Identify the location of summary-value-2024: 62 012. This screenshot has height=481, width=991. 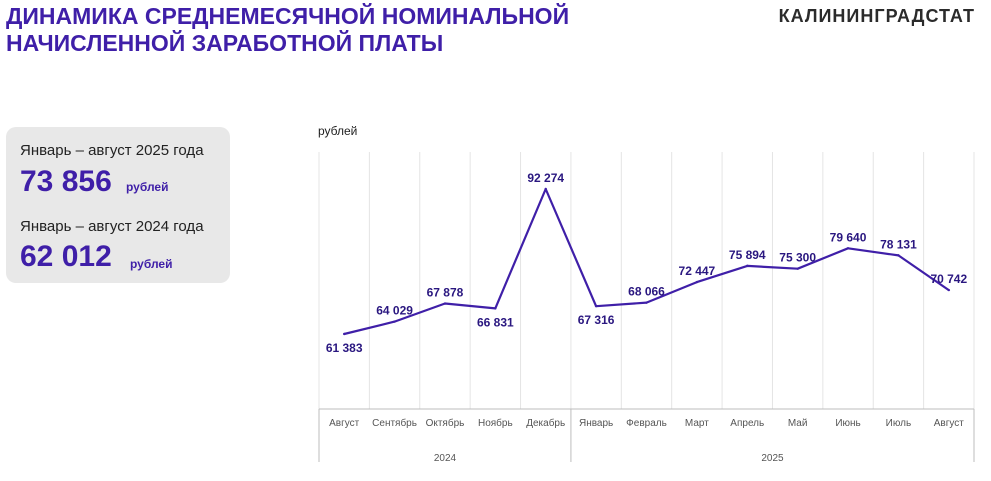
(66, 256).